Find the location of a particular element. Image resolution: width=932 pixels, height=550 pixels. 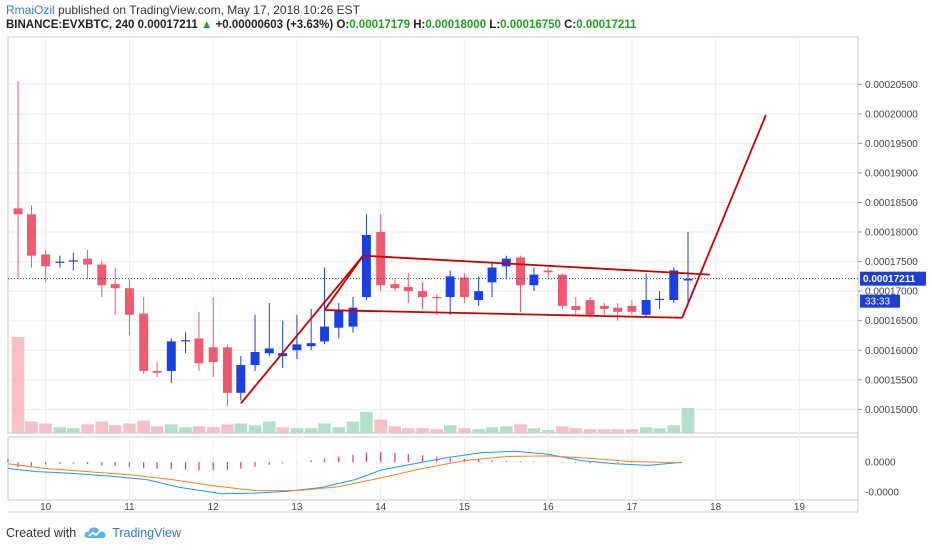

close-label: C: is located at coordinates (570, 25).